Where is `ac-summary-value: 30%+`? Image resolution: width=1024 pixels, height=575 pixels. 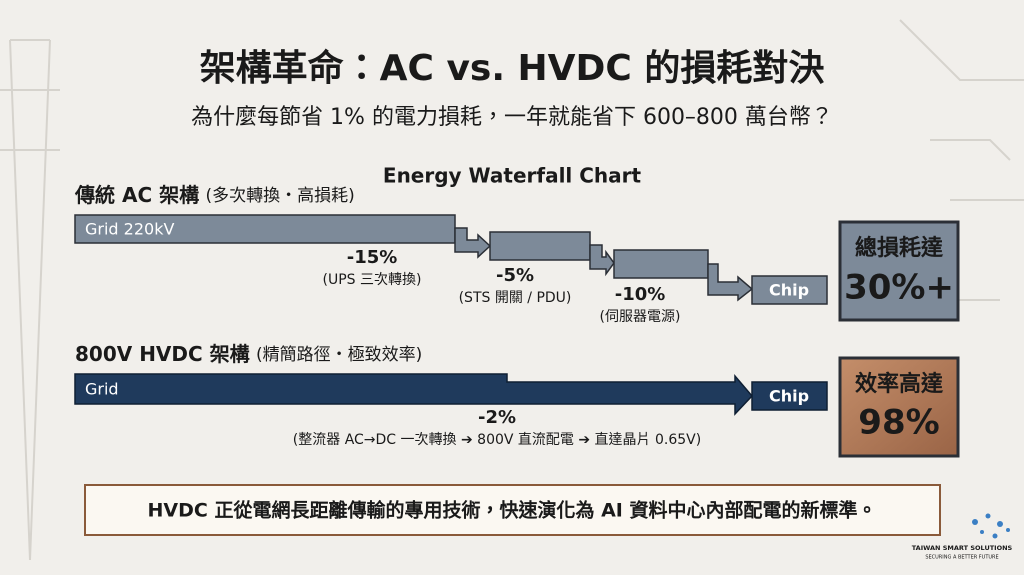 ac-summary-value: 30%+ is located at coordinates (899, 288).